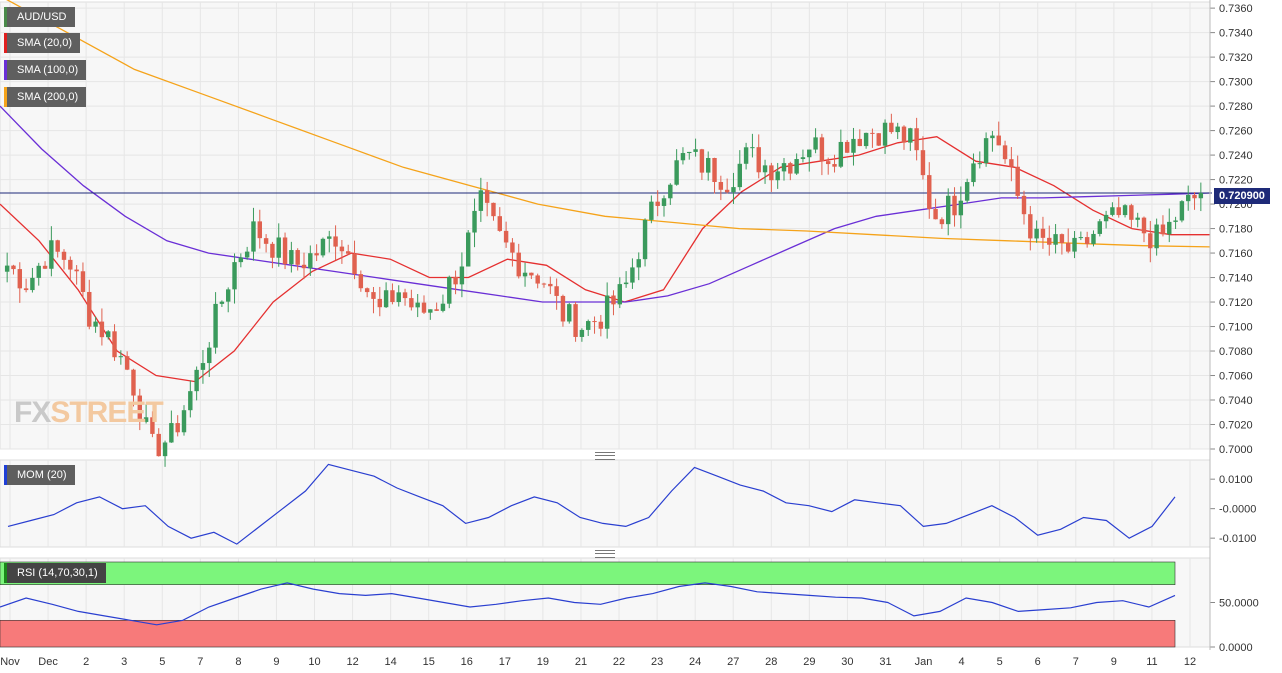  I want to click on oversold-zone, so click(588, 633).